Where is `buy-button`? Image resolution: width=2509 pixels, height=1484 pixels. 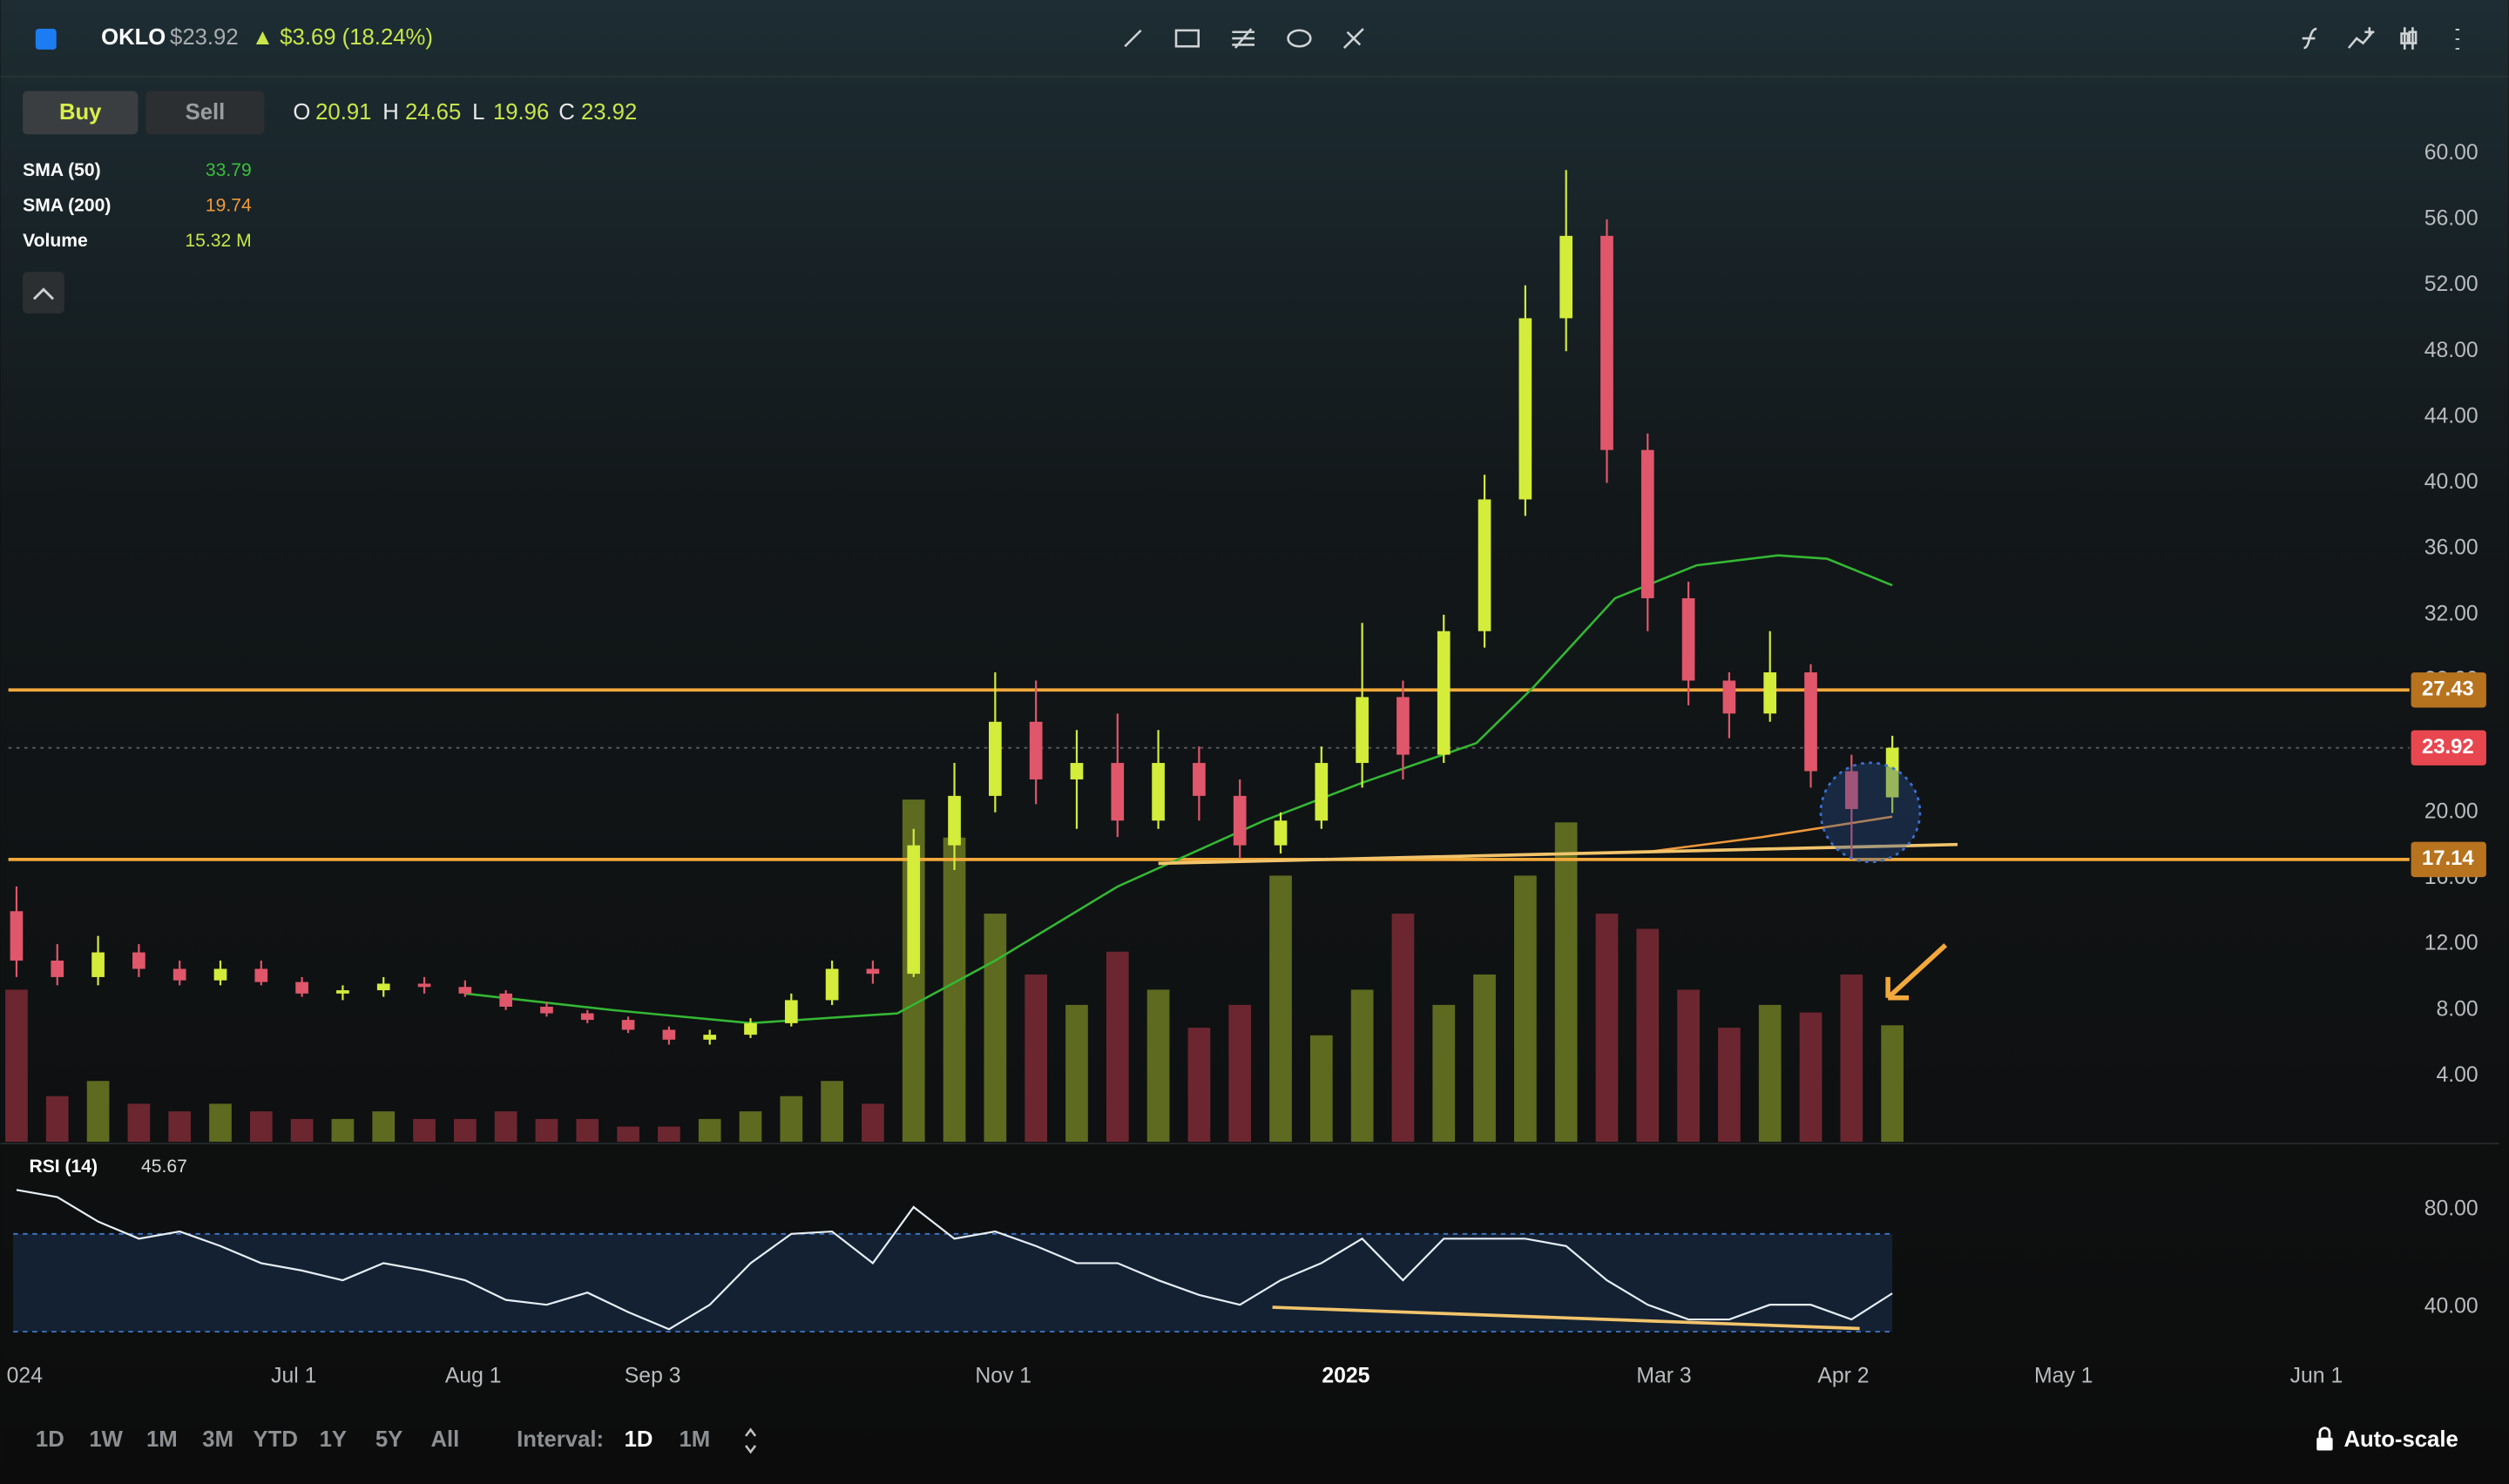 buy-button is located at coordinates (81, 113).